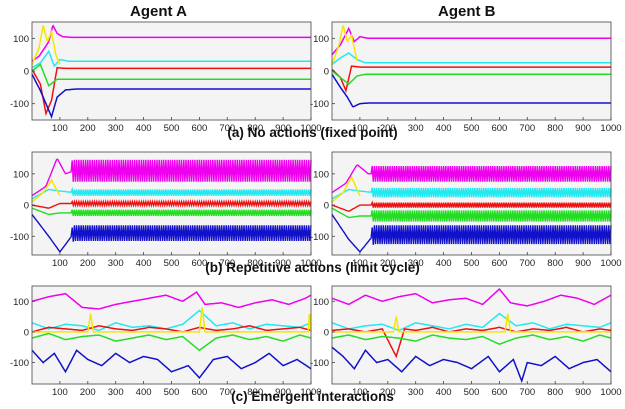 Image resolution: width=625 pixels, height=409 pixels. What do you see at coordinates (467, 11) in the screenshot?
I see `column-title-agent-b: Agent B` at bounding box center [467, 11].